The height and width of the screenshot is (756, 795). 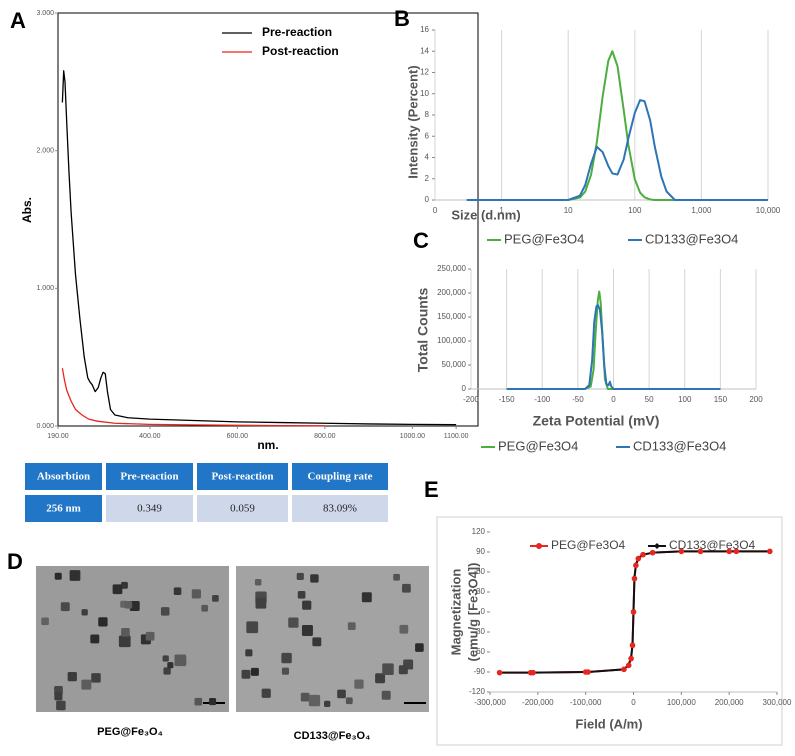 I want to click on panel-frame, so click(x=609, y=631).